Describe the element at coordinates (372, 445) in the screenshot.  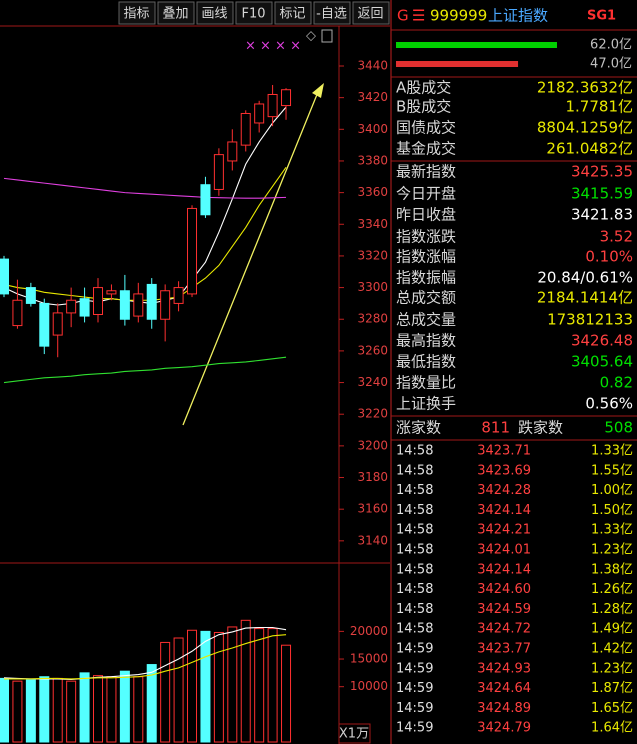
I see `y-tick-label: 3200` at that location.